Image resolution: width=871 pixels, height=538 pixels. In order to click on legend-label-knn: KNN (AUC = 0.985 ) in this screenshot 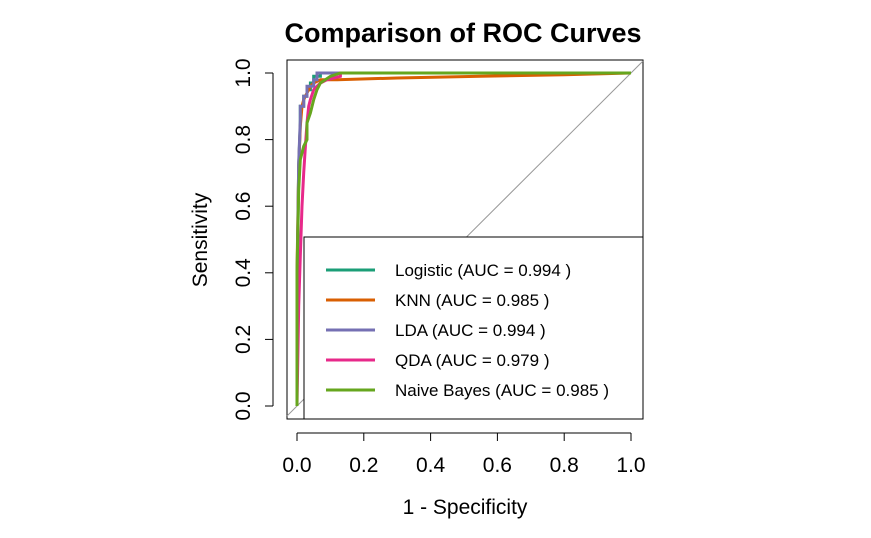, I will do `click(472, 300)`.